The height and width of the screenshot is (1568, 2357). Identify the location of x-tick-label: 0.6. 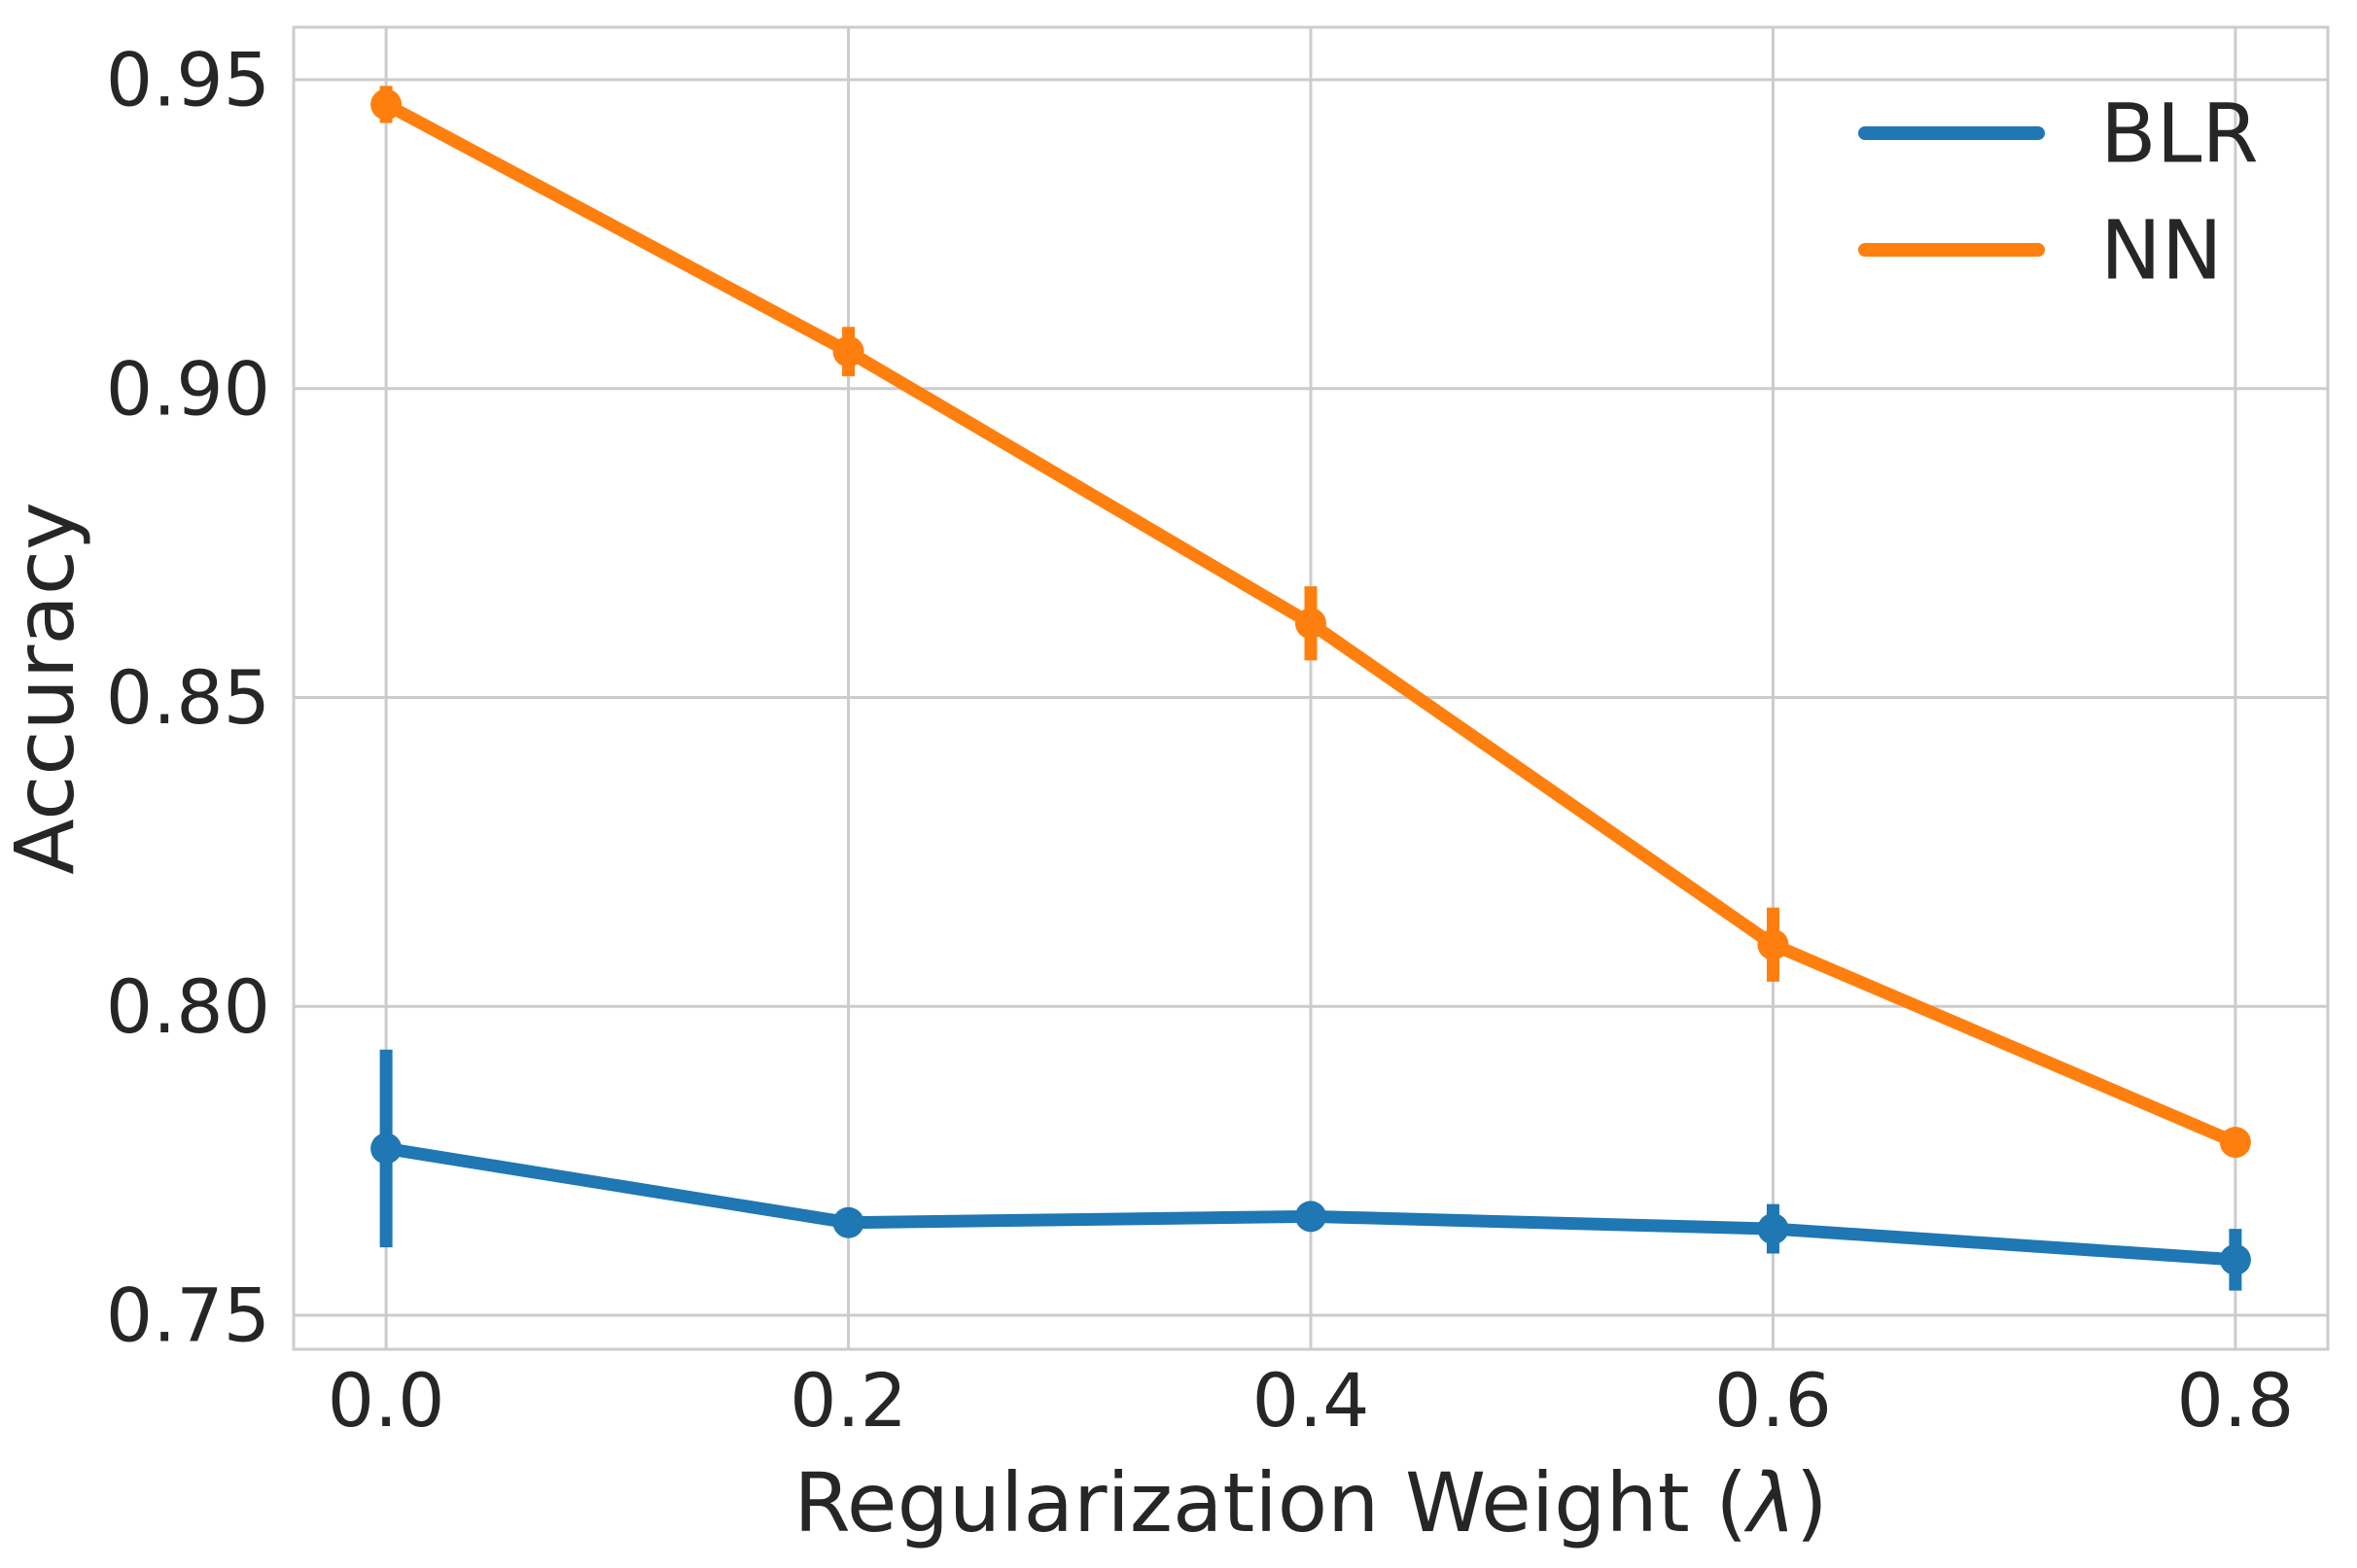
(1773, 1400).